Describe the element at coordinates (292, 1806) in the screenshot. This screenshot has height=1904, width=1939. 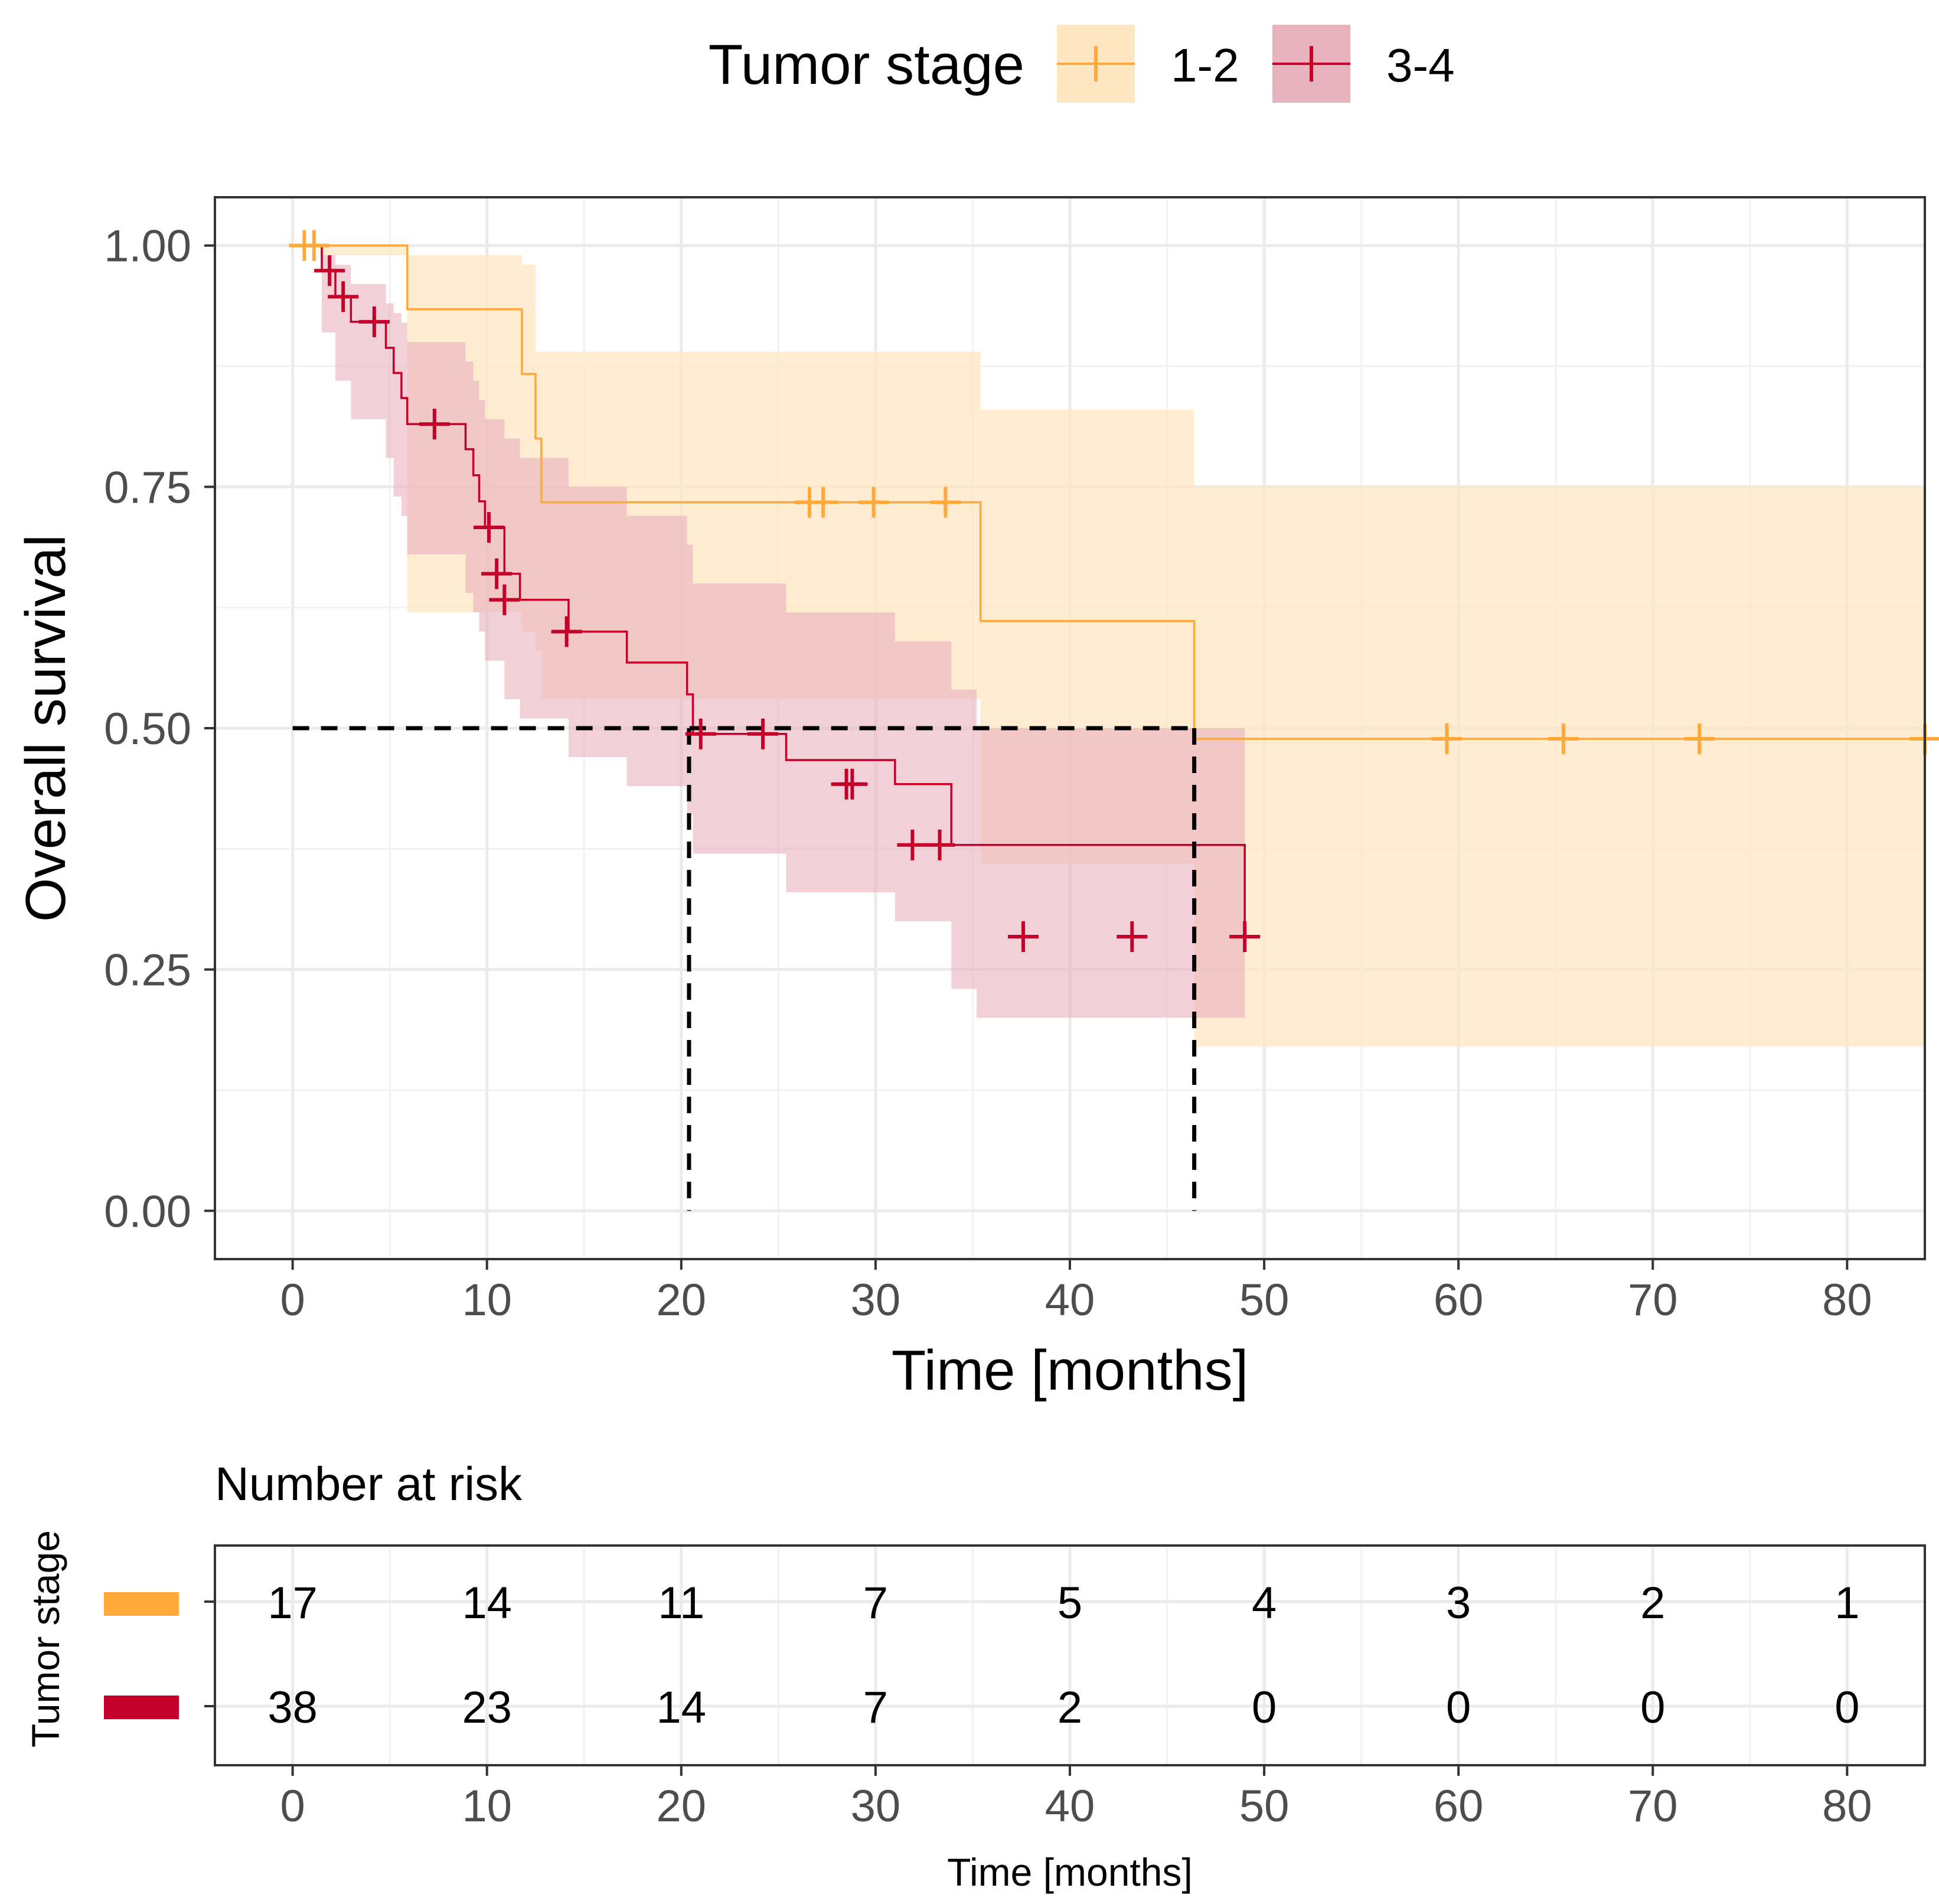
I see `risk-x-tick-label: 0` at that location.